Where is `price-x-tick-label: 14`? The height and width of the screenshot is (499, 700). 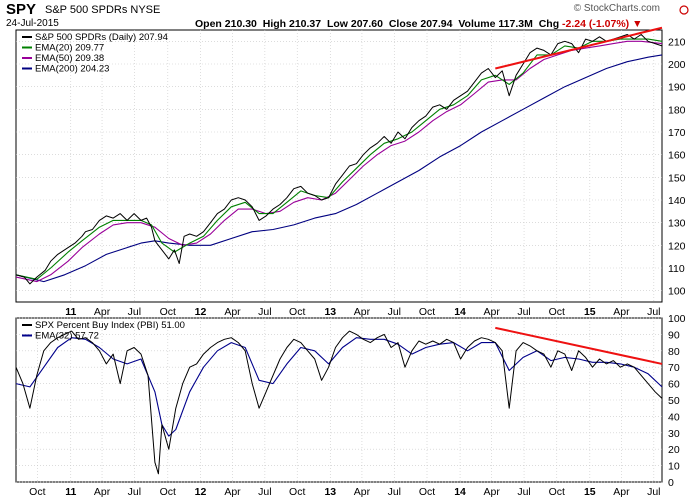 price-x-tick-label: 14 is located at coordinates (460, 312).